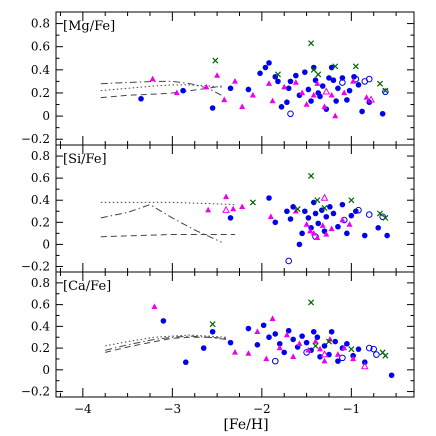  I want to click on y-tick-label: 0.2, so click(40, 93).